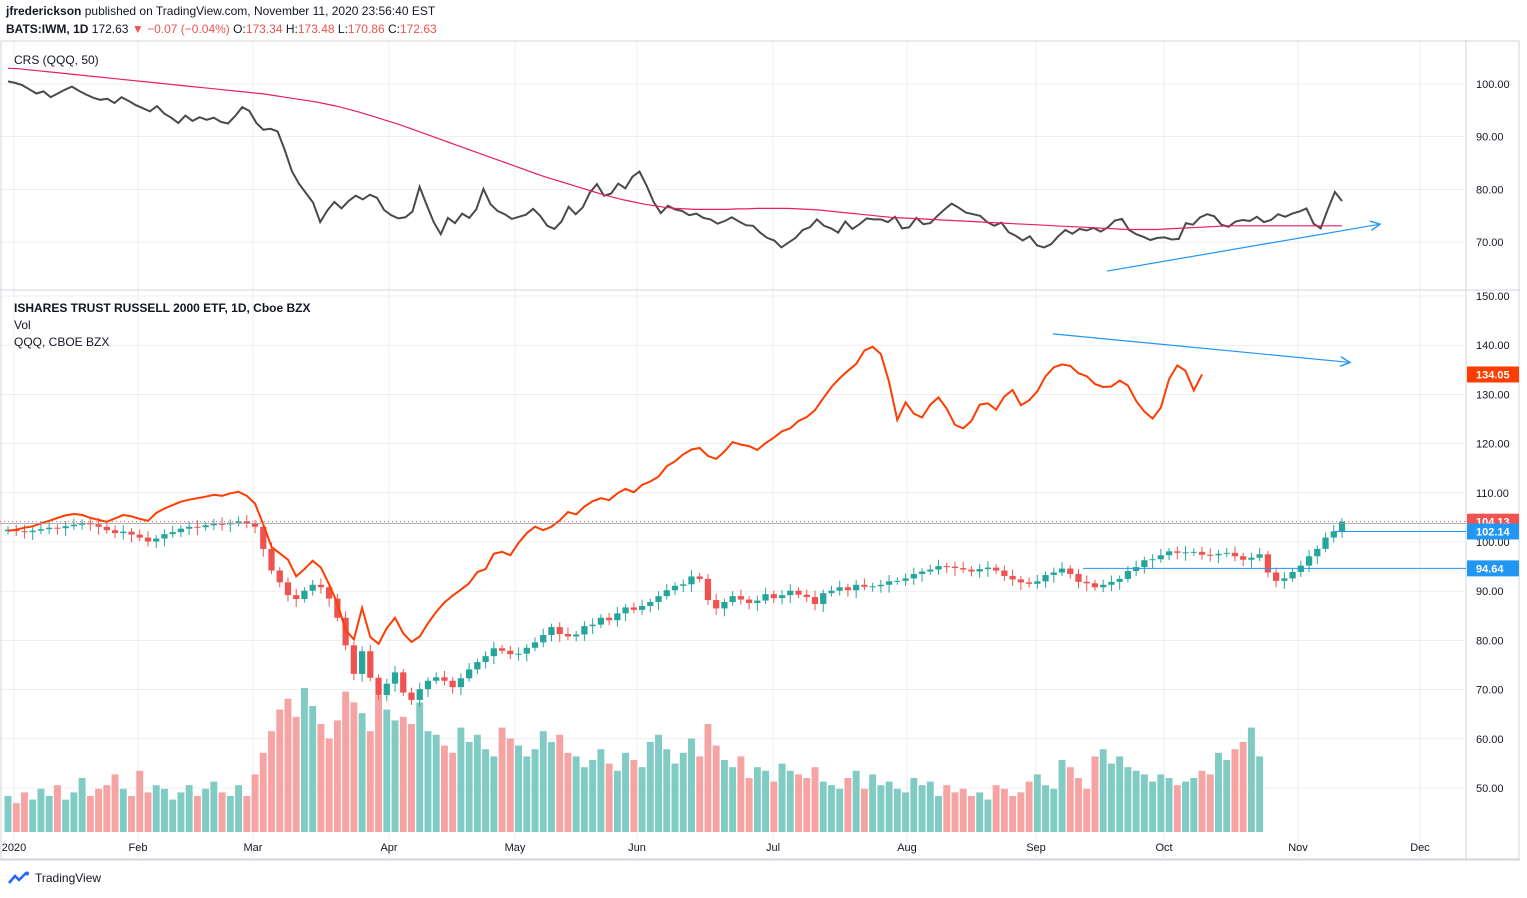  I want to click on time-tick-label: Apr, so click(388, 848).